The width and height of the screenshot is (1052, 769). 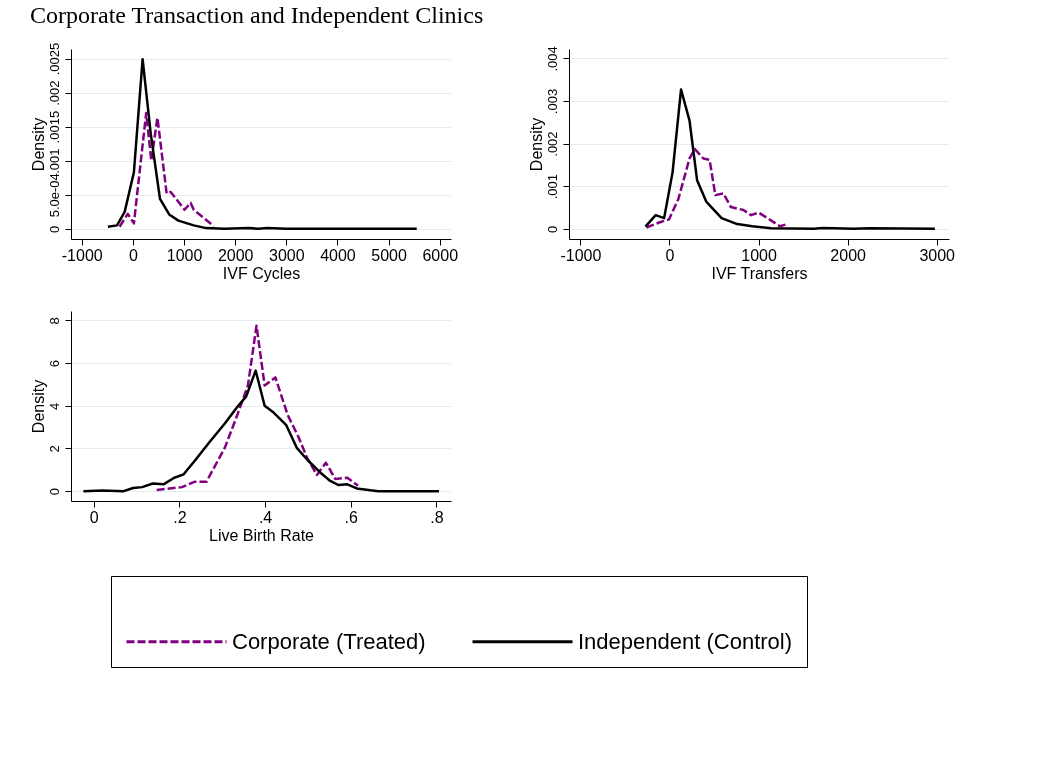 What do you see at coordinates (261, 273) in the screenshot?
I see `x-axis-title: IVF Cycles` at bounding box center [261, 273].